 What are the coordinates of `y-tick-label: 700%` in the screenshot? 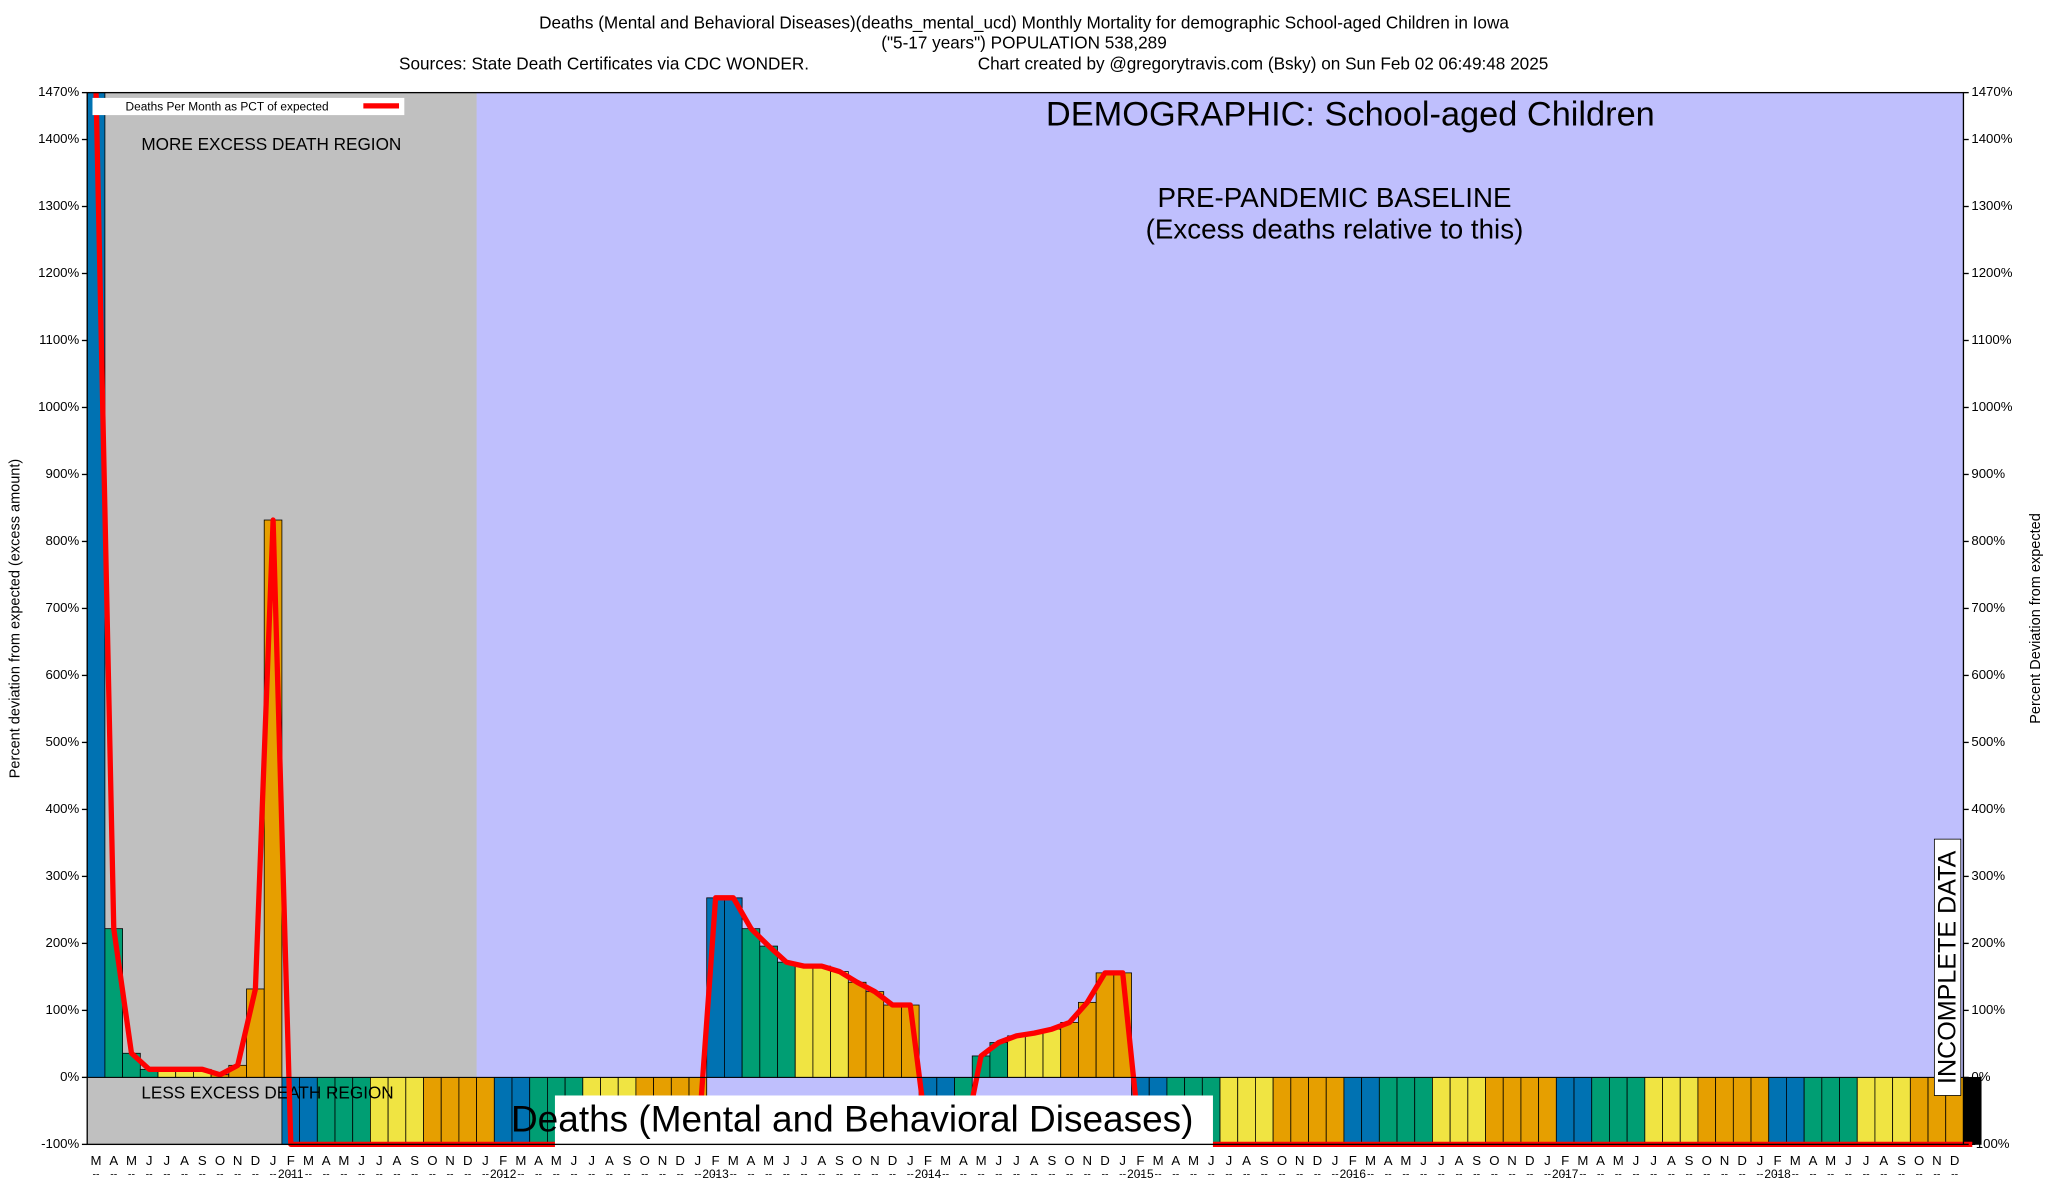 It's located at (62, 607).